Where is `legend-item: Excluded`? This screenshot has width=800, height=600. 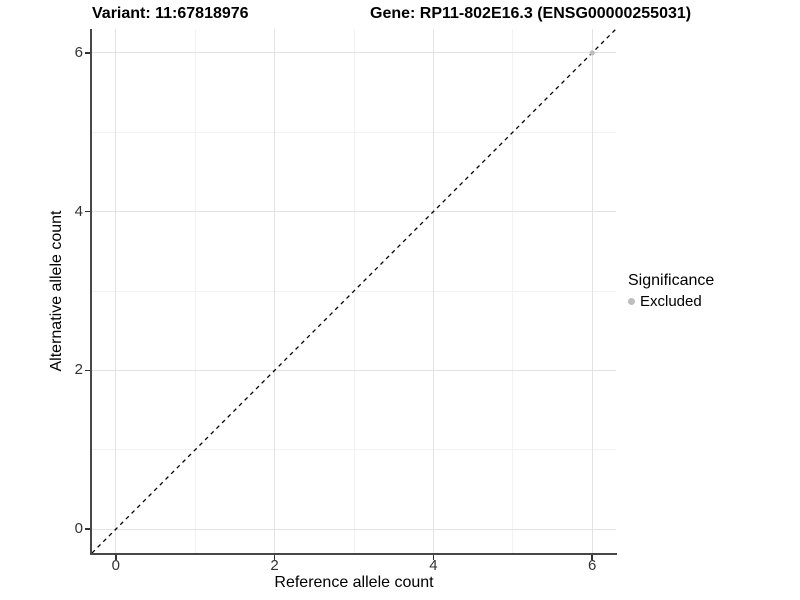
legend-item: Excluded is located at coordinates (671, 301).